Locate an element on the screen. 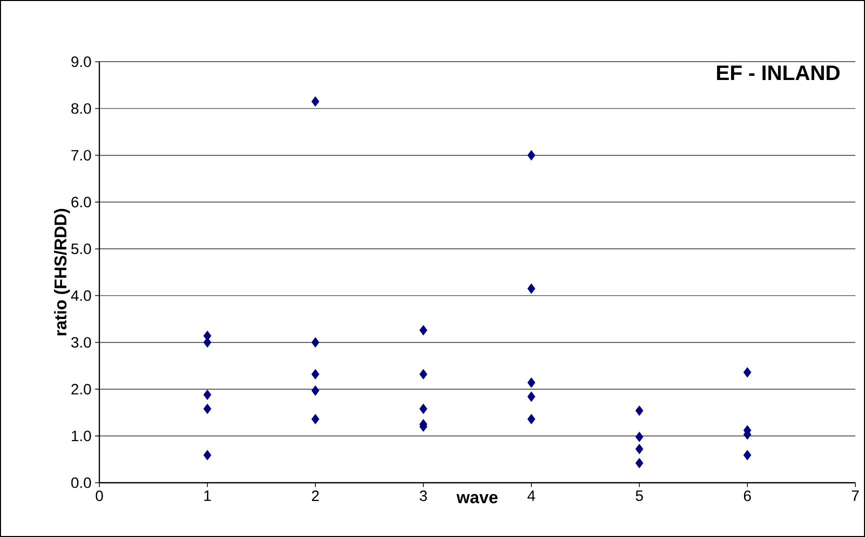  x-tick-label: 2 is located at coordinates (315, 495).